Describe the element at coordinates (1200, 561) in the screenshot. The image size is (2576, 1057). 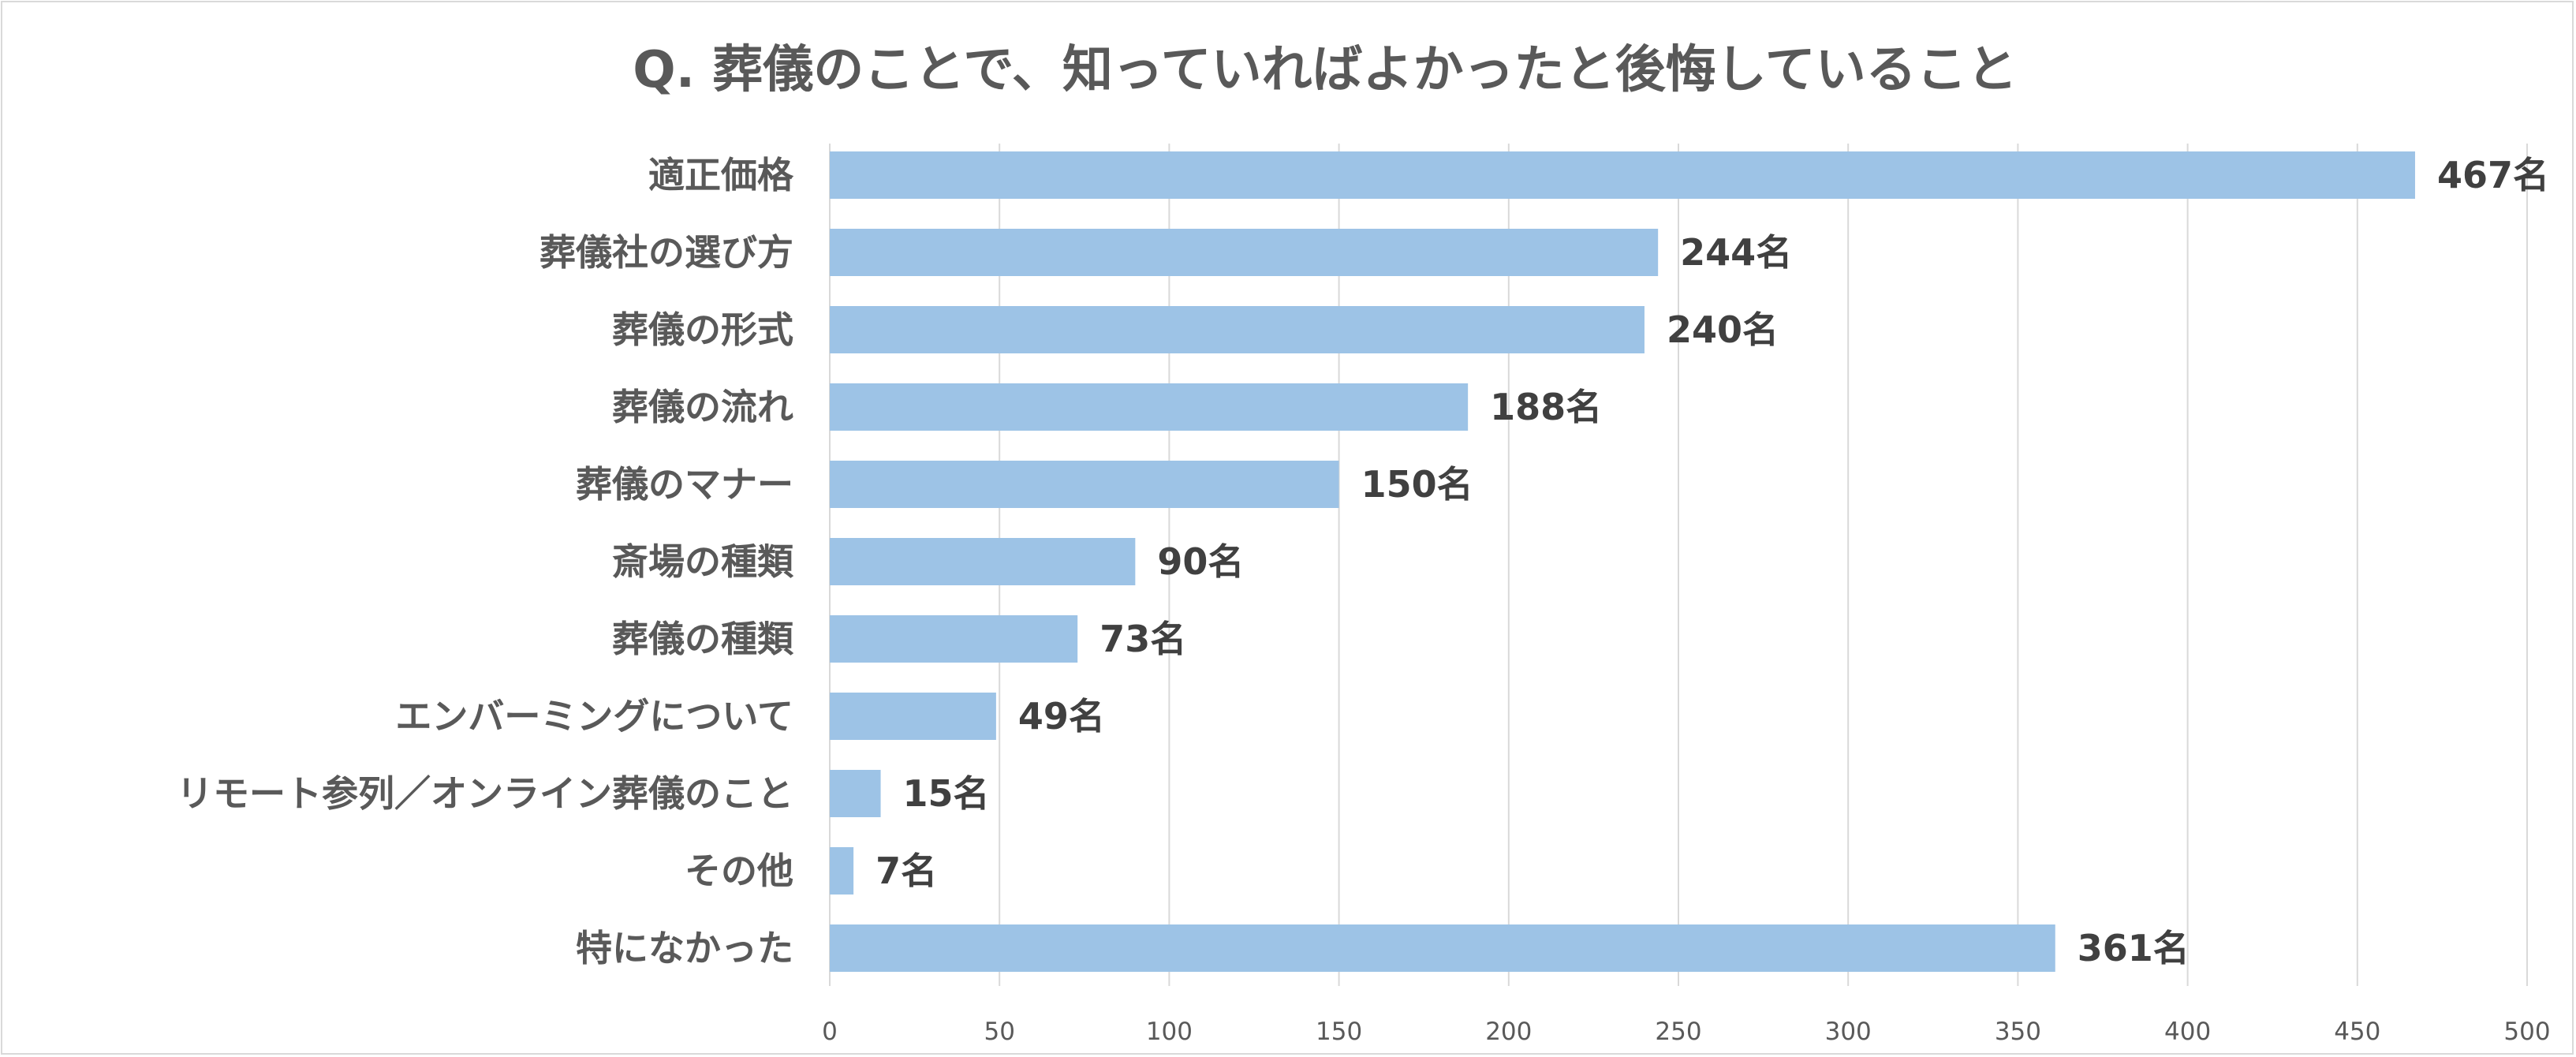
I see `data-label: 90名` at that location.